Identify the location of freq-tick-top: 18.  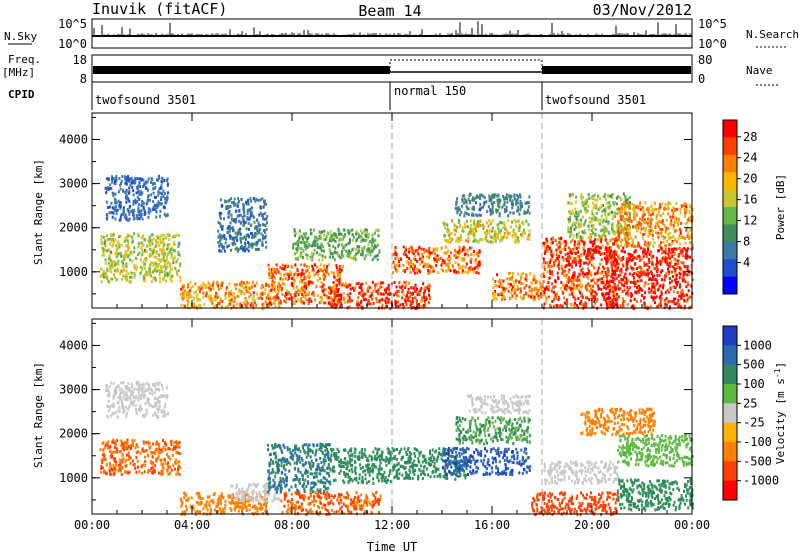
(80, 60).